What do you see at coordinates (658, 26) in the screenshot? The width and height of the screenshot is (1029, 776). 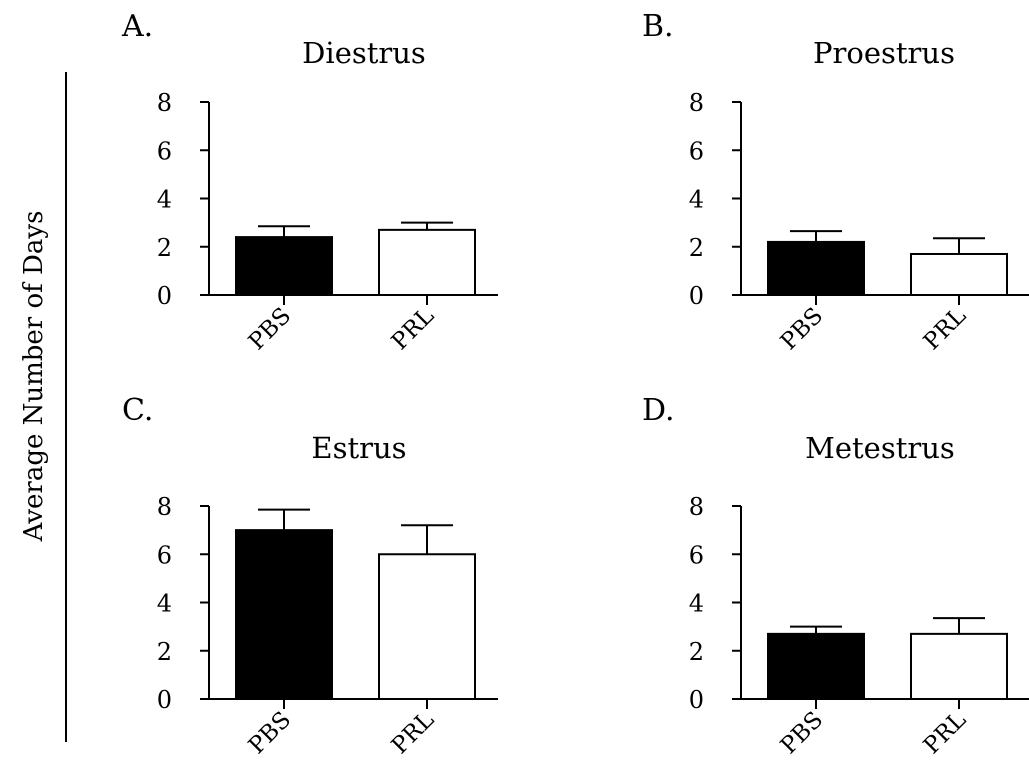 I see `panel-letter: B.` at bounding box center [658, 26].